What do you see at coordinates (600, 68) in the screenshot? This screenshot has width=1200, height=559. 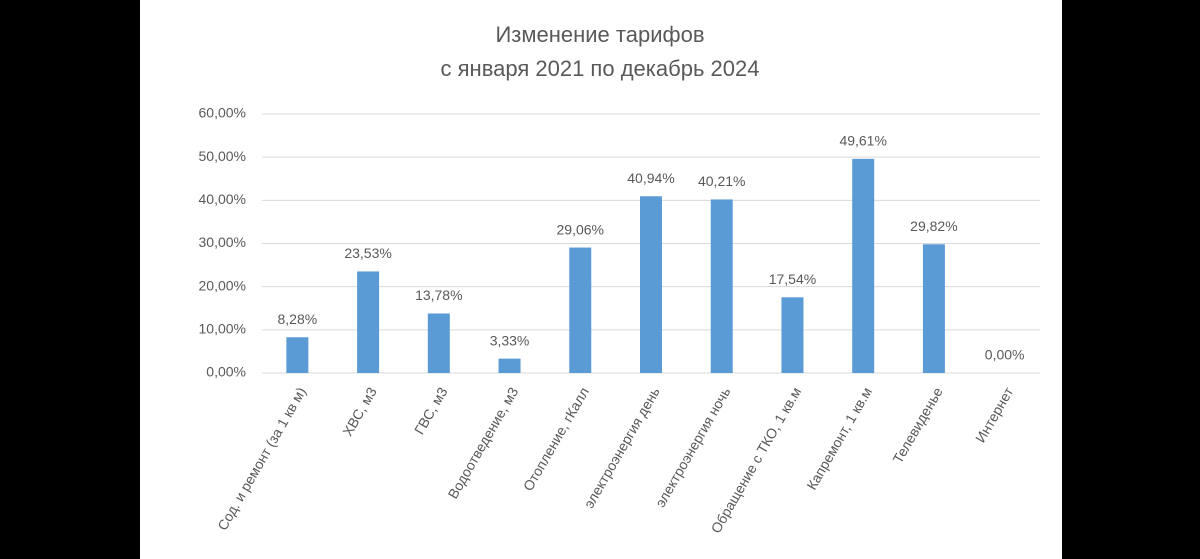 I see `chart-subtitle: с января 2021 по декабрь 2024` at bounding box center [600, 68].